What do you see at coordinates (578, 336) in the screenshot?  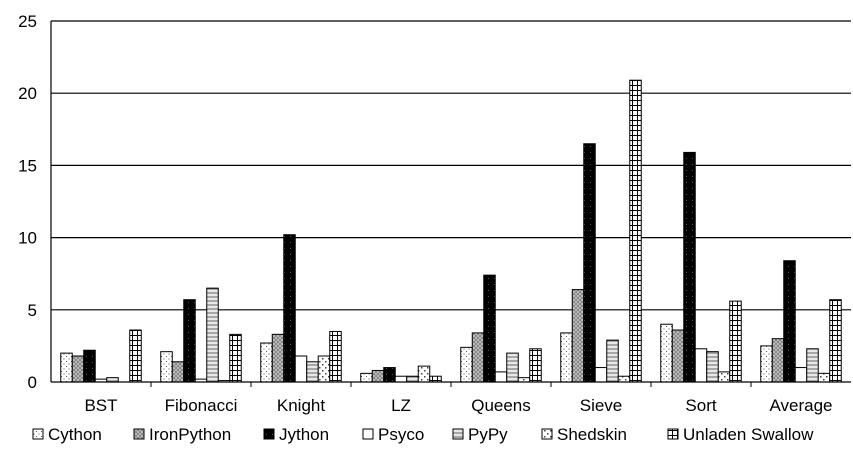 I see `bar-ironpython-sieve` at bounding box center [578, 336].